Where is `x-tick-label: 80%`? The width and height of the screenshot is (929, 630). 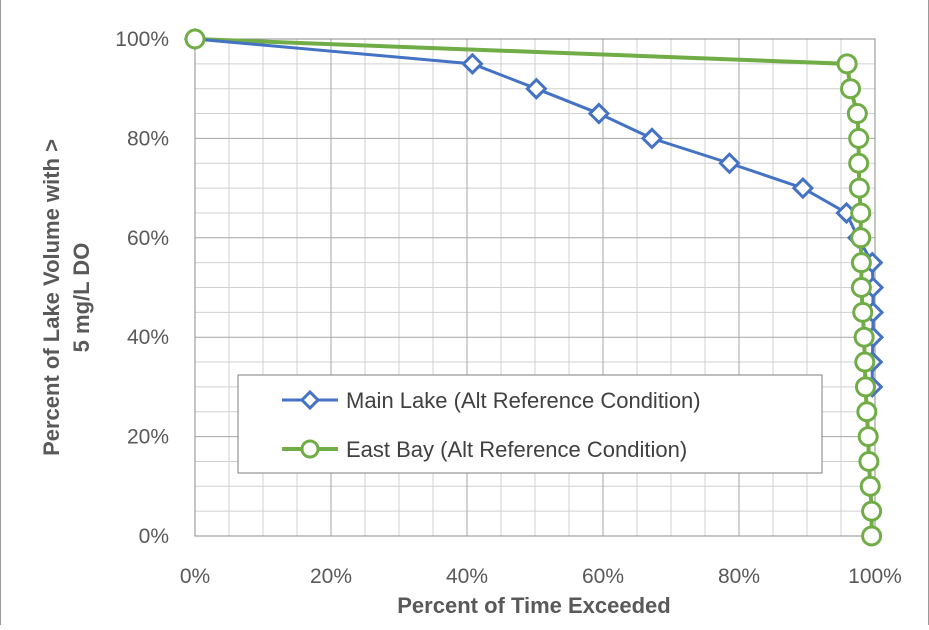
x-tick-label: 80% is located at coordinates (739, 576).